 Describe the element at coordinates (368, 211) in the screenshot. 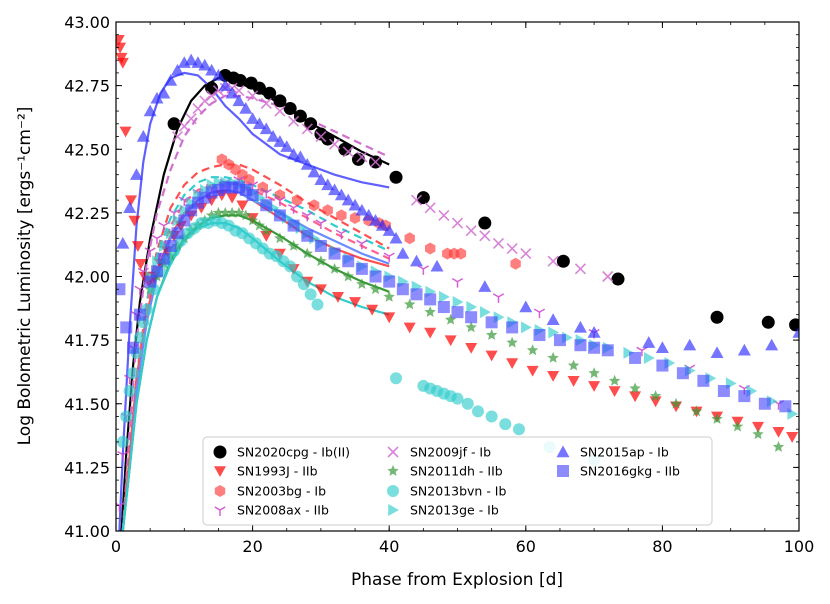

I see `series-sn2003bg-ib` at that location.